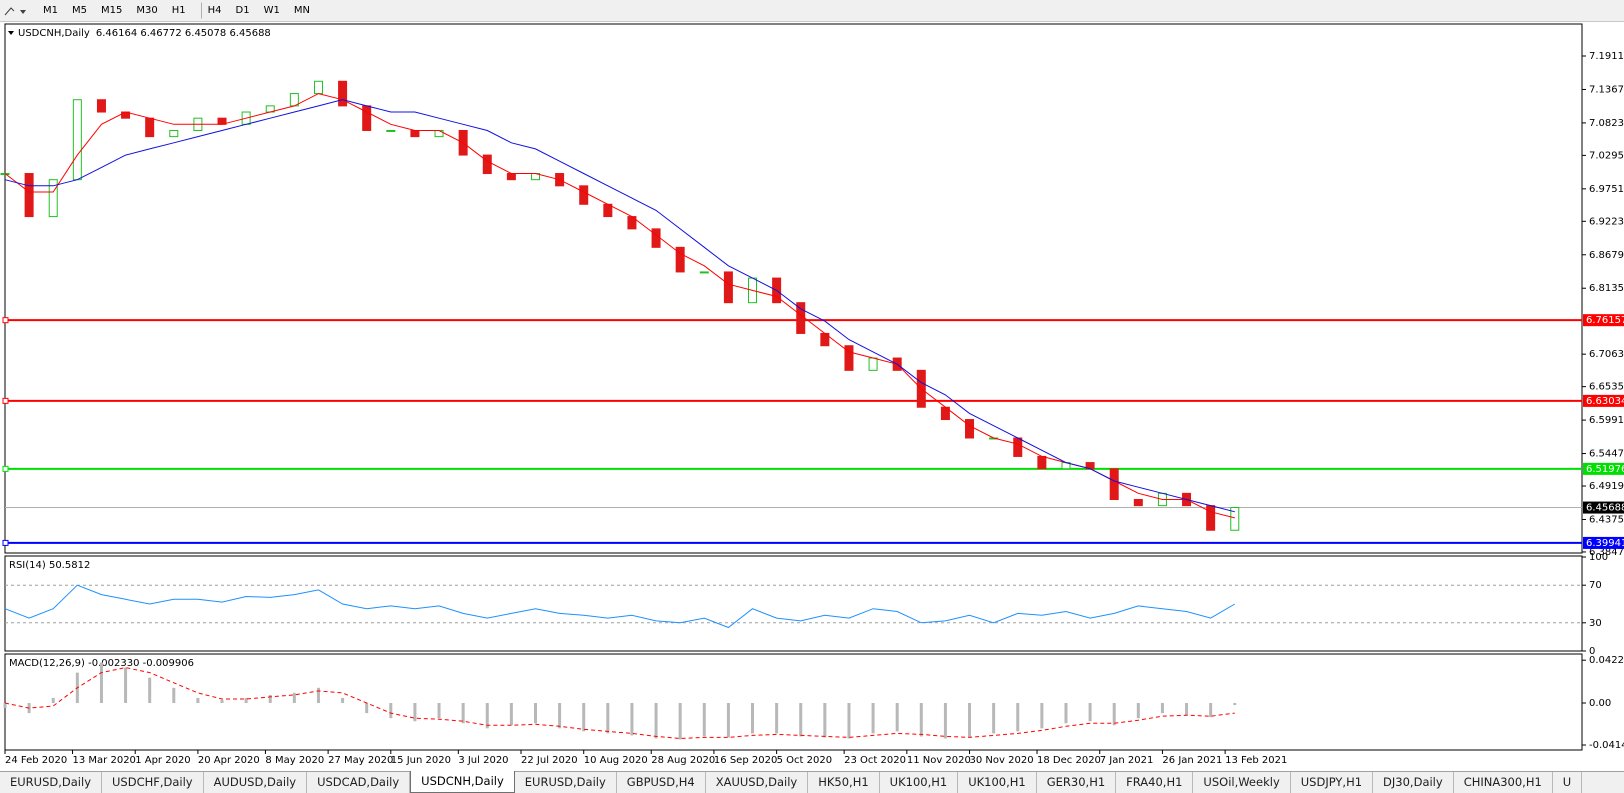 This screenshot has height=793, width=1624. I want to click on chart-tab: XAUUSD,Daily, so click(757, 782).